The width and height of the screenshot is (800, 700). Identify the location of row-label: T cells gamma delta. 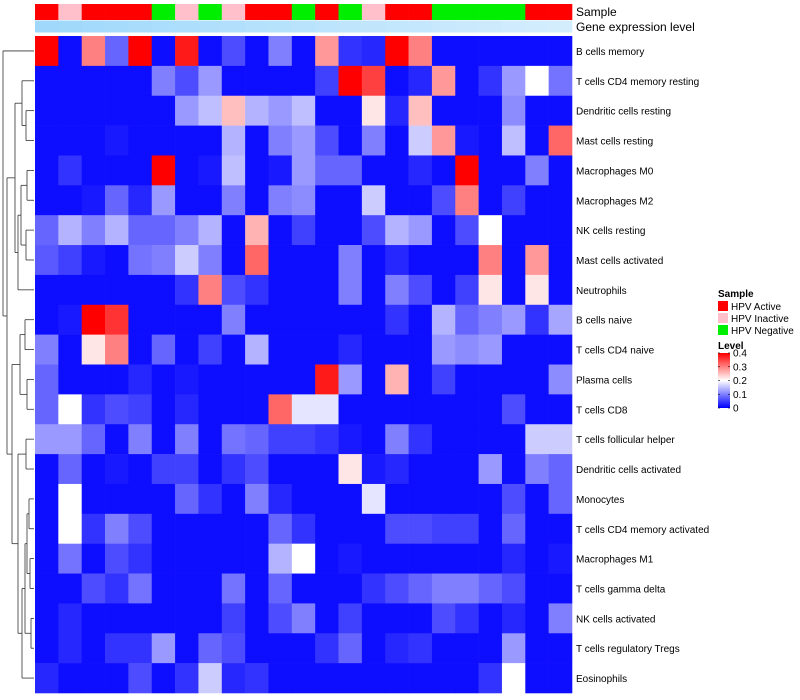
(621, 589).